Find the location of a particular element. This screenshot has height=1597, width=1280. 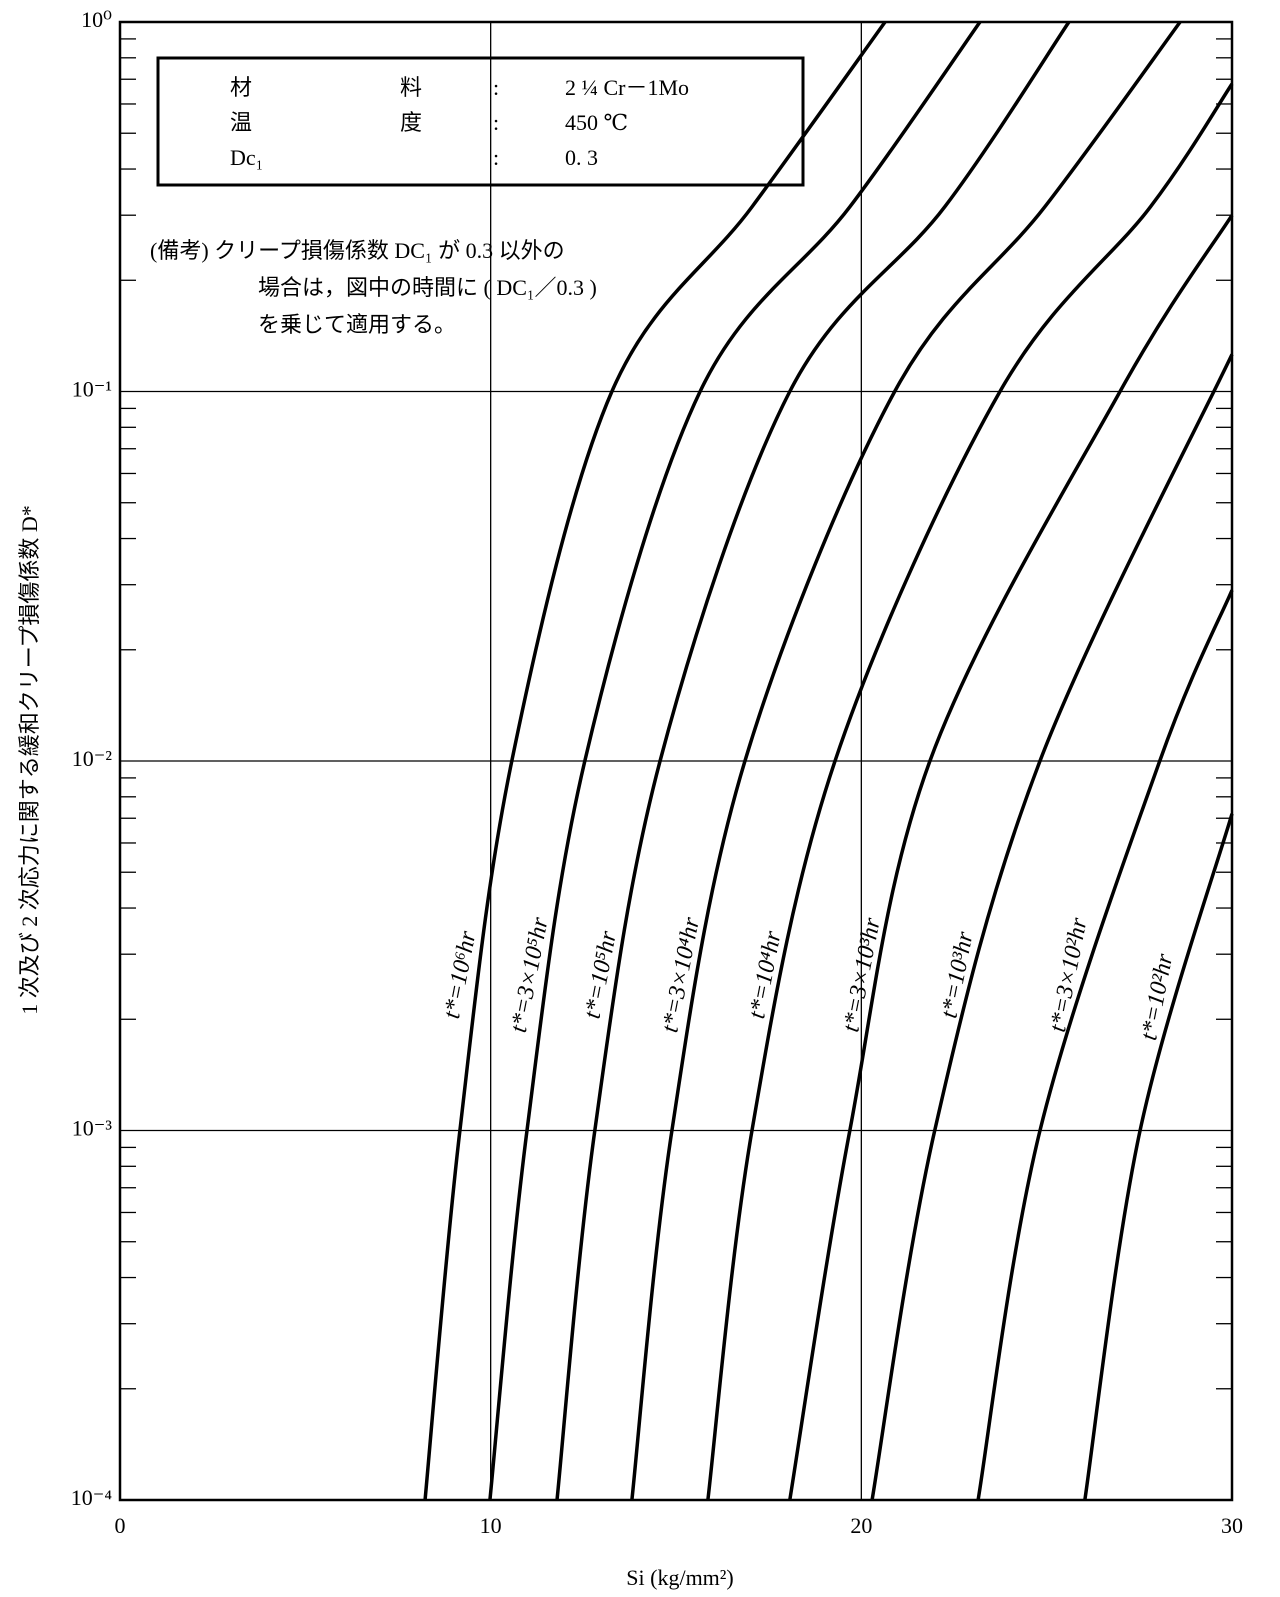

info-label: 温 is located at coordinates (241, 122).